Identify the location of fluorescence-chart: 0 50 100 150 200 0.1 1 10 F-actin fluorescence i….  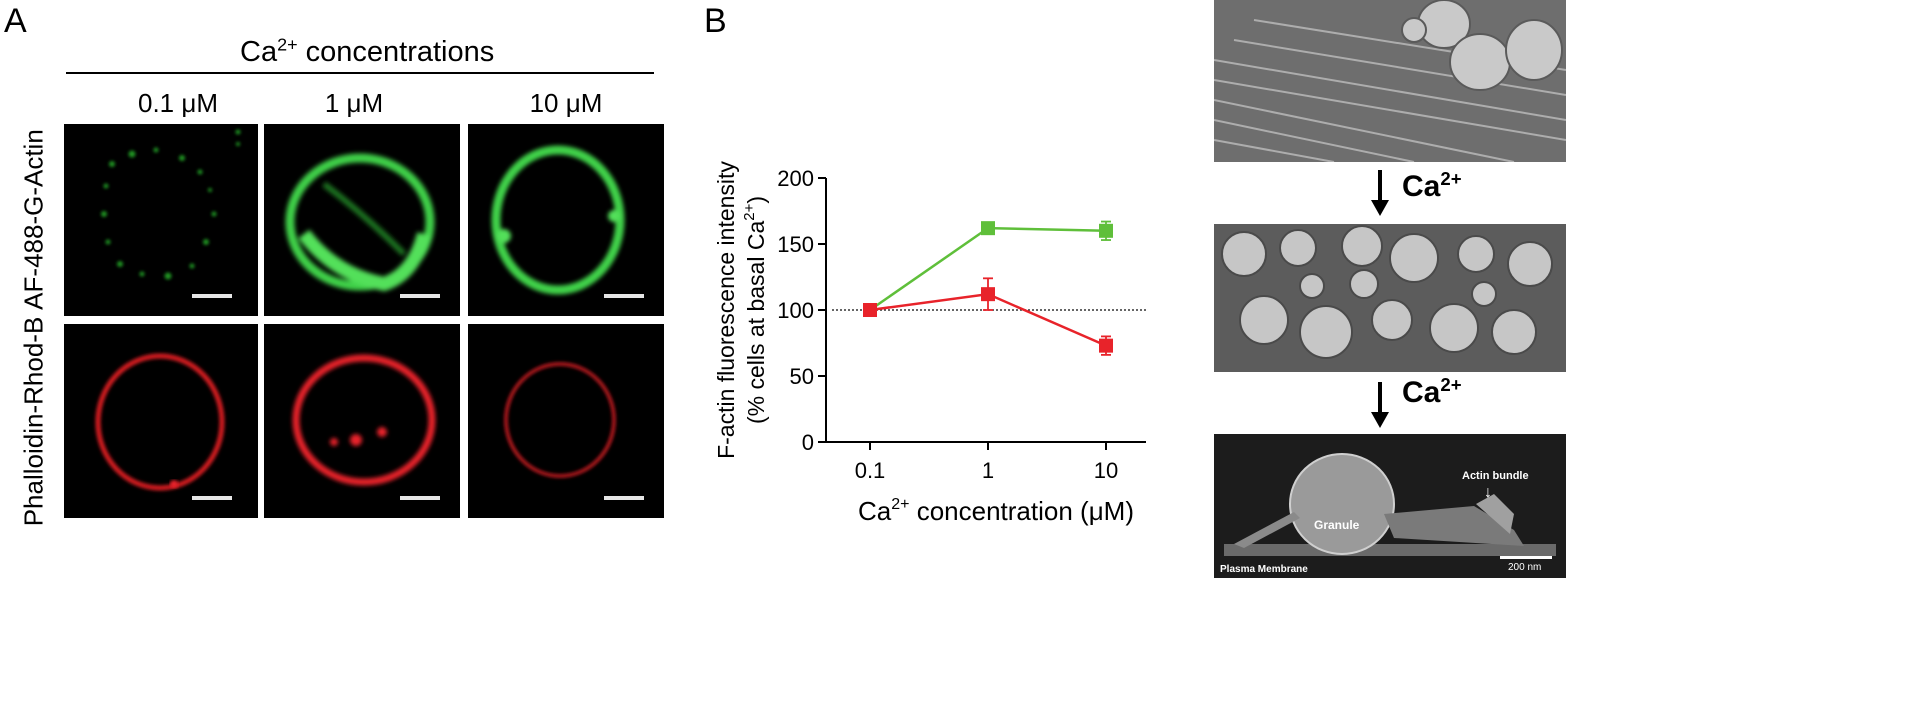
(929, 343).